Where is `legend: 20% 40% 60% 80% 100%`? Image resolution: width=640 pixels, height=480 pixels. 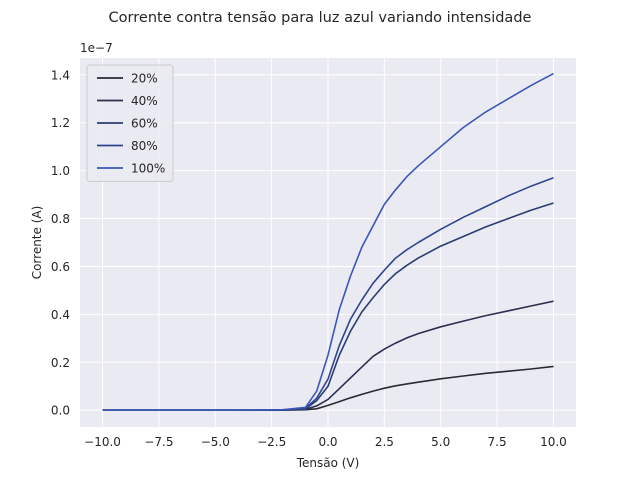 legend: 20% 40% 60% 80% 100% is located at coordinates (130, 123).